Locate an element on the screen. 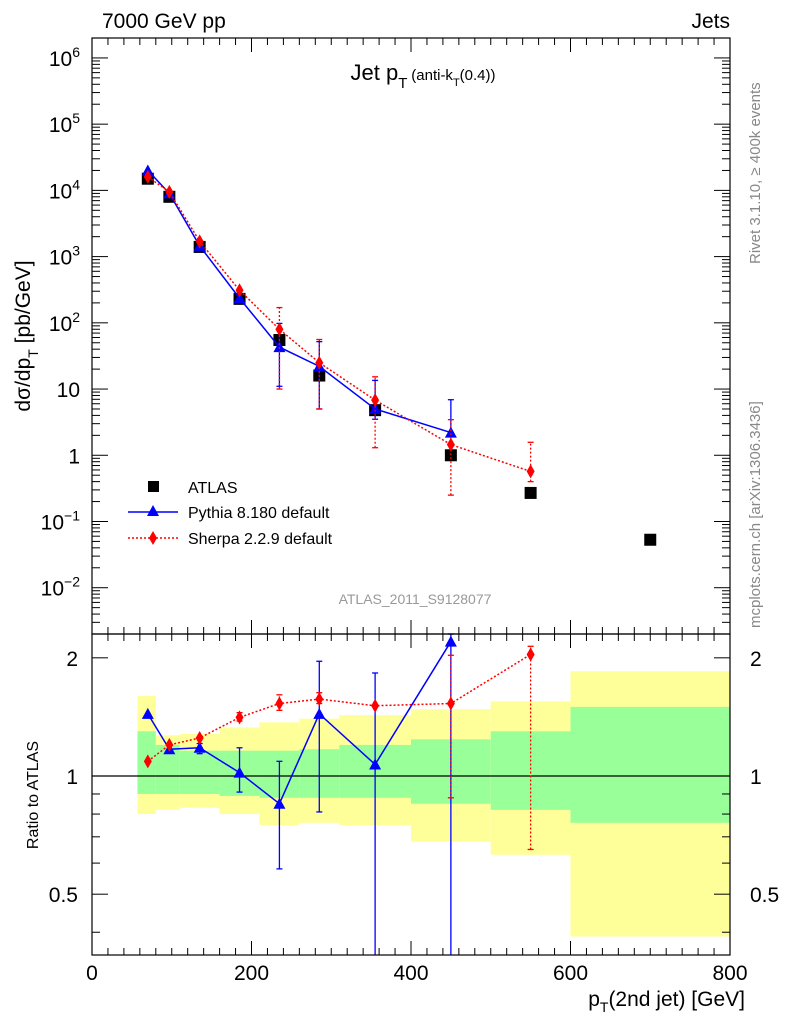 The height and width of the screenshot is (1029, 786). main-y-tick-label-7: 10⁵ is located at coordinates (64, 123).